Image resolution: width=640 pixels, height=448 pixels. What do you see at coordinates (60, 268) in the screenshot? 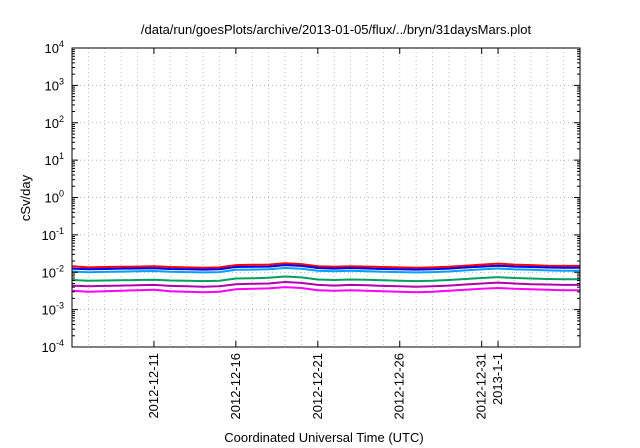
I see `y-tick-label-exponent: -2` at bounding box center [60, 268].